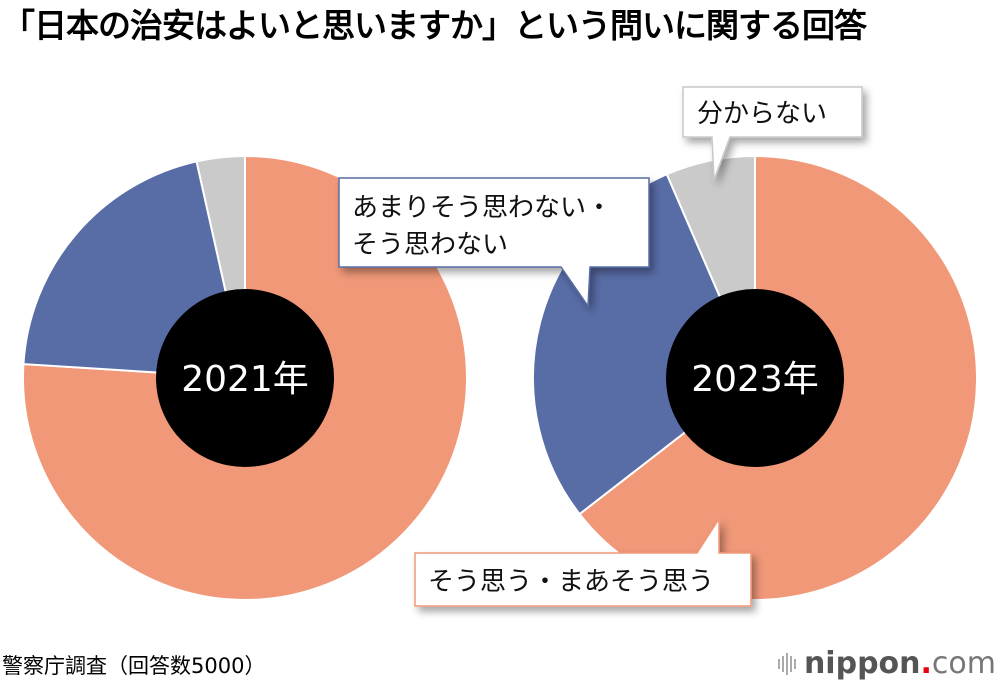 The width and height of the screenshot is (1000, 690). I want to click on callout-dont-know, so click(772, 133).